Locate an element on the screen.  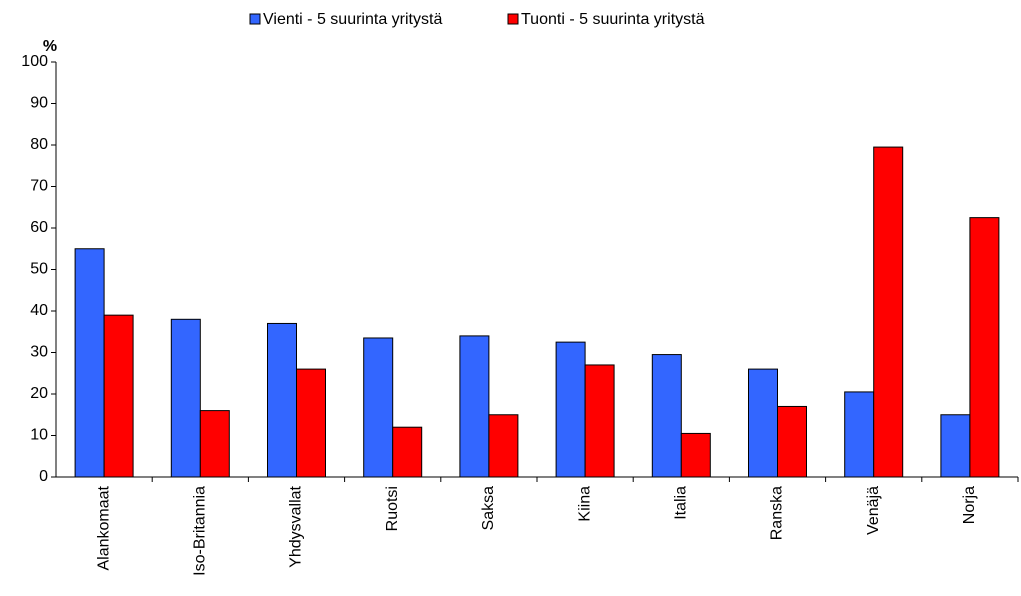
y-tick-label: 0 is located at coordinates (43, 476).